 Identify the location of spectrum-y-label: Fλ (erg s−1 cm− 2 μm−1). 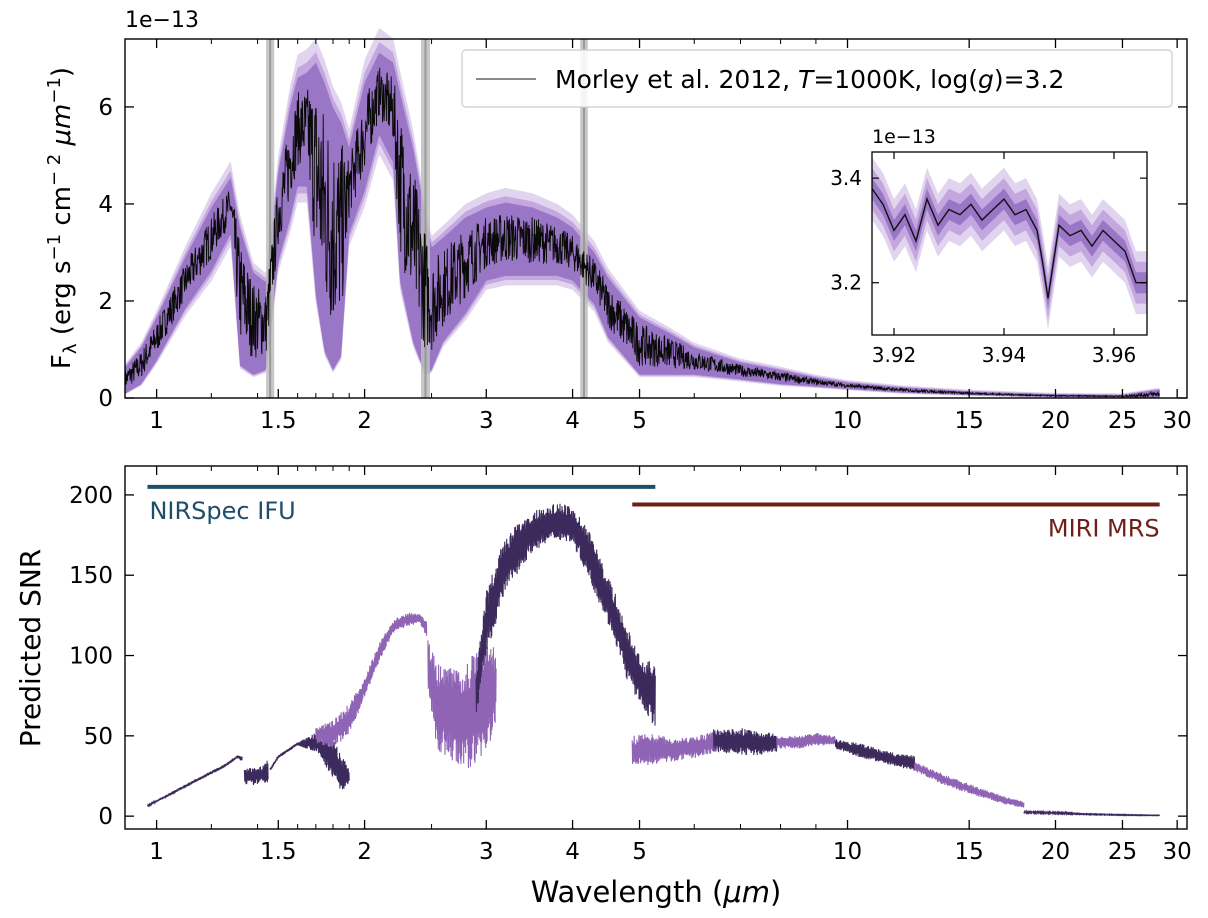
(62, 218).